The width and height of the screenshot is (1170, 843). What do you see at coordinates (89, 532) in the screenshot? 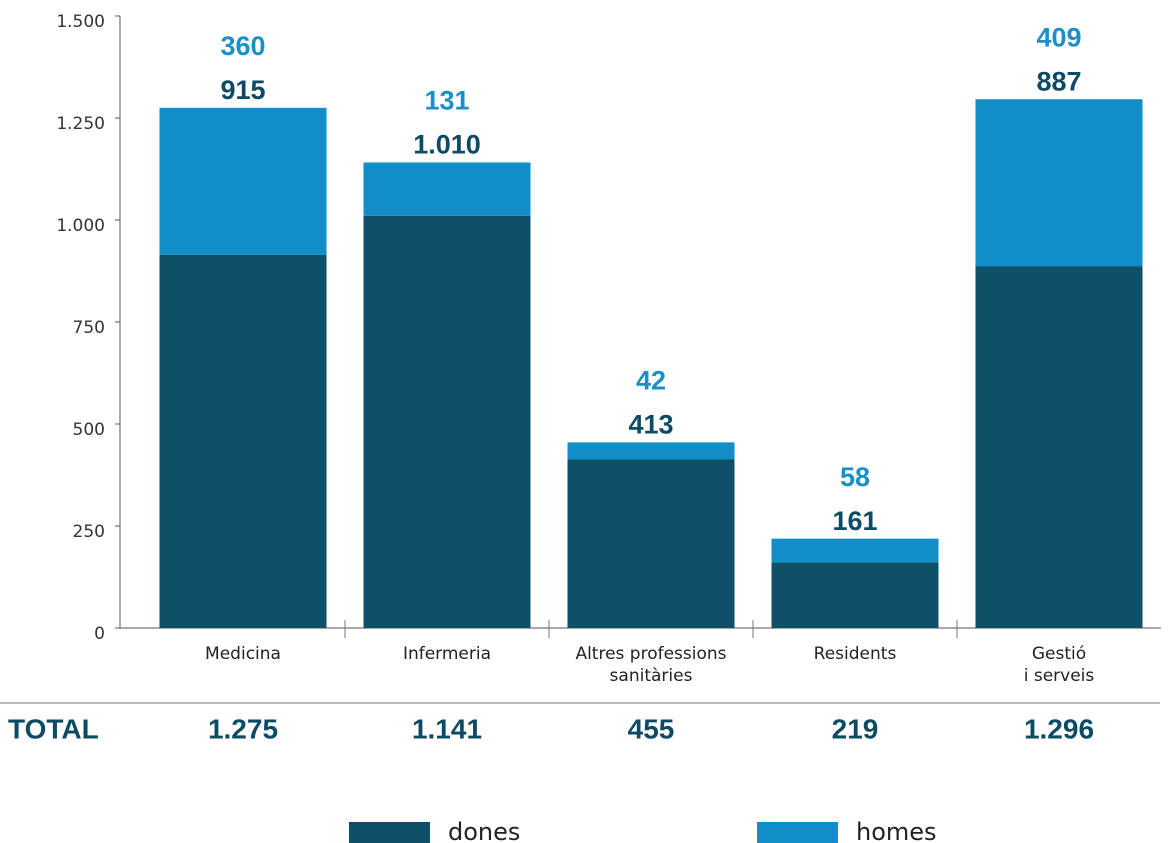
I see `y-tick-label: 250` at bounding box center [89, 532].